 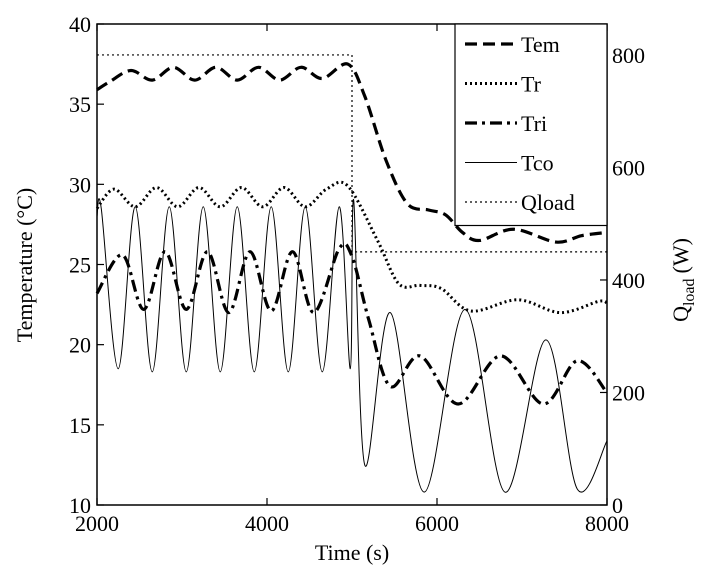 What do you see at coordinates (80, 24) in the screenshot?
I see `y-tick-label: 40` at bounding box center [80, 24].